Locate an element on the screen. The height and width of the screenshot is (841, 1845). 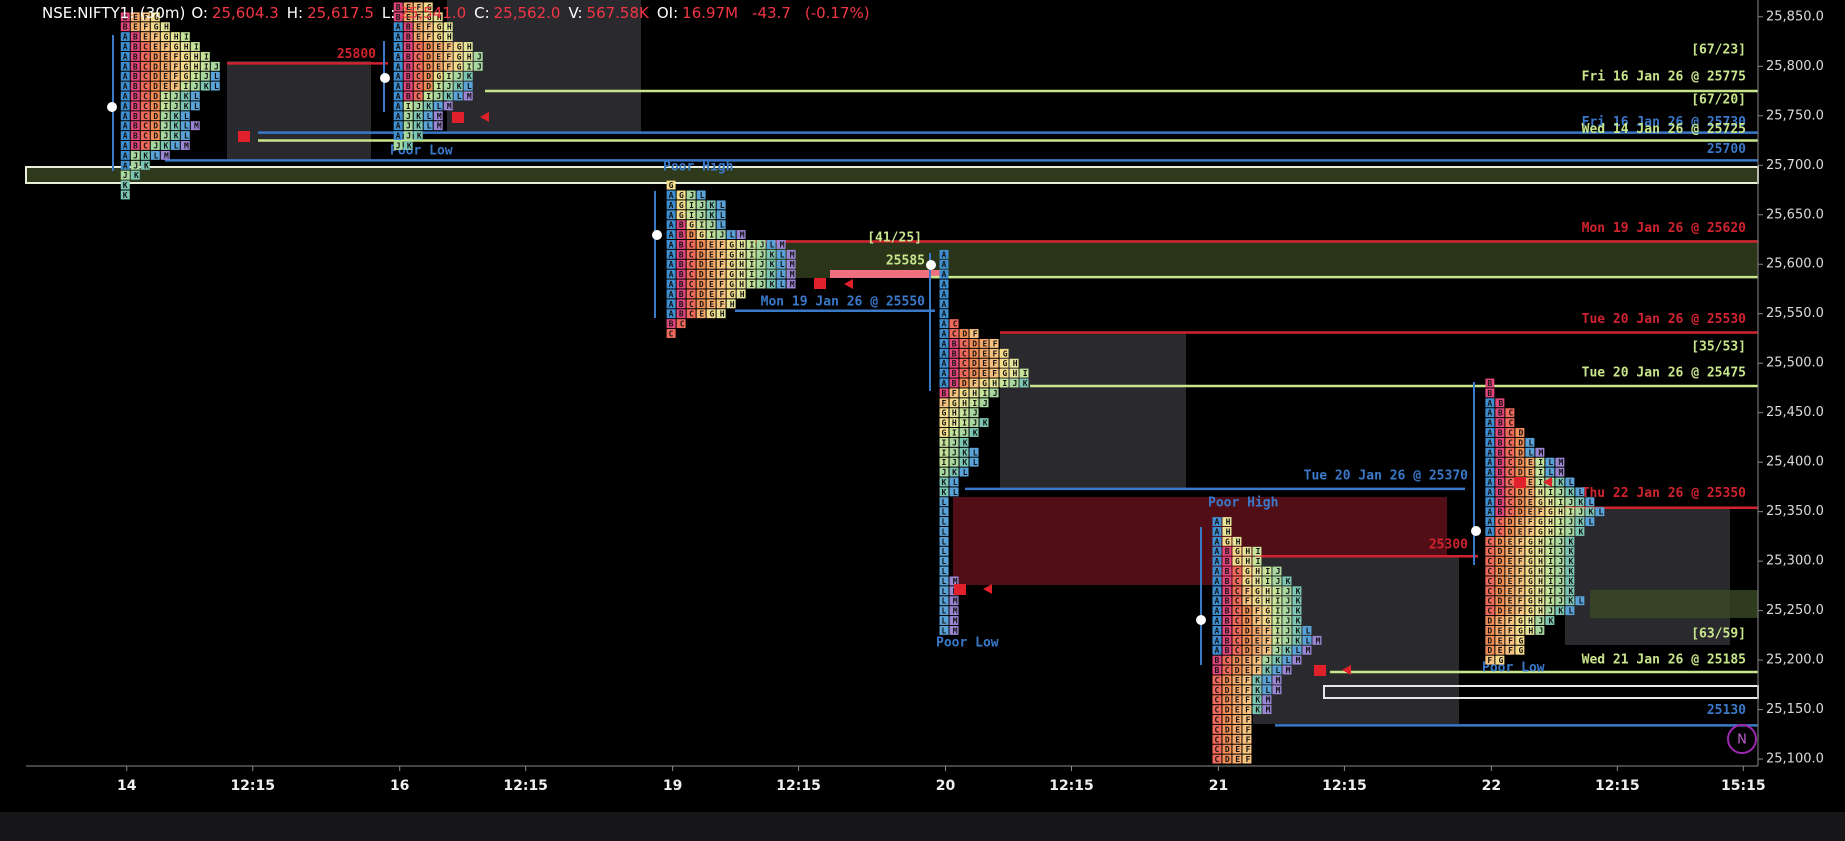
tpo-letters: ABGHI is located at coordinates (1237, 551).